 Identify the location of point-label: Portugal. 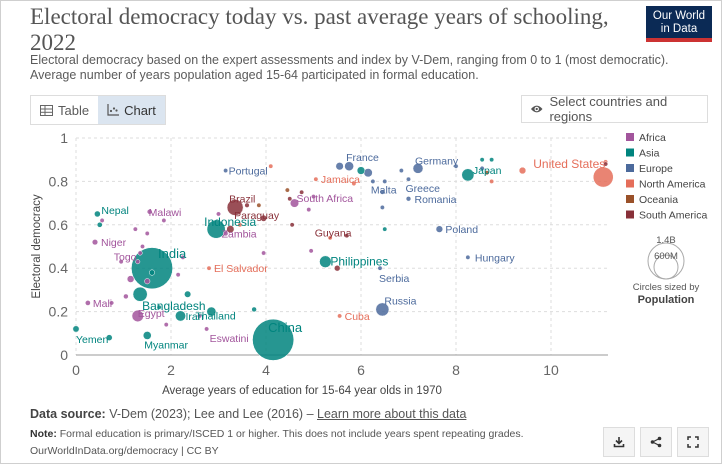
(248, 172).